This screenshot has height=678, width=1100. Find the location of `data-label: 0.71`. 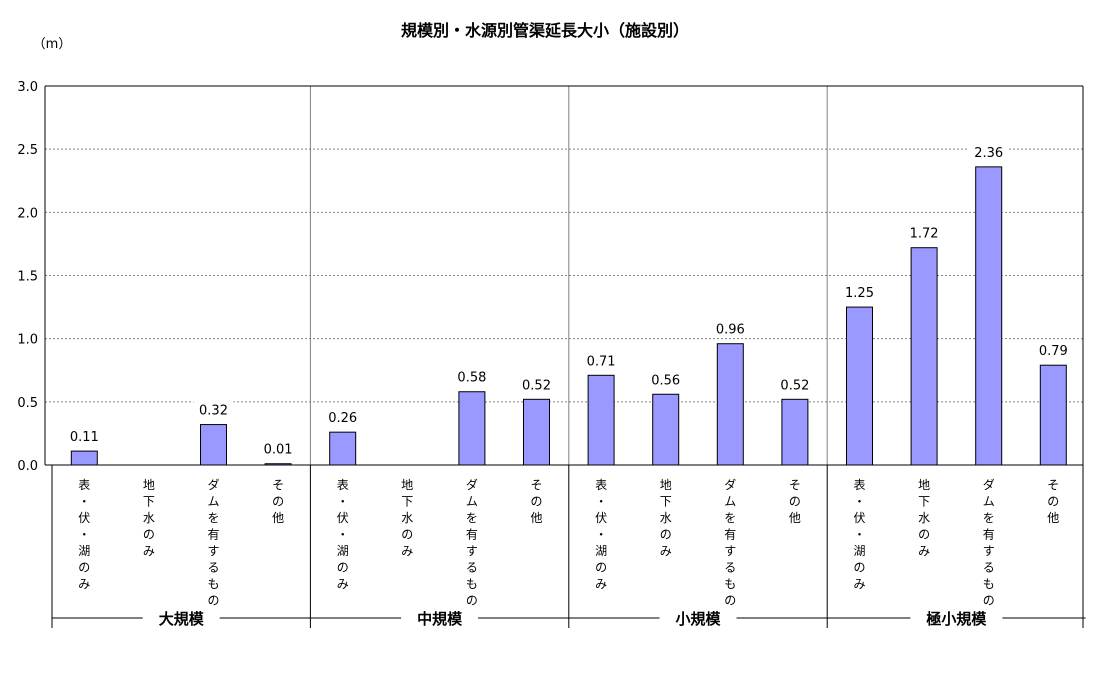

data-label: 0.71 is located at coordinates (601, 361).